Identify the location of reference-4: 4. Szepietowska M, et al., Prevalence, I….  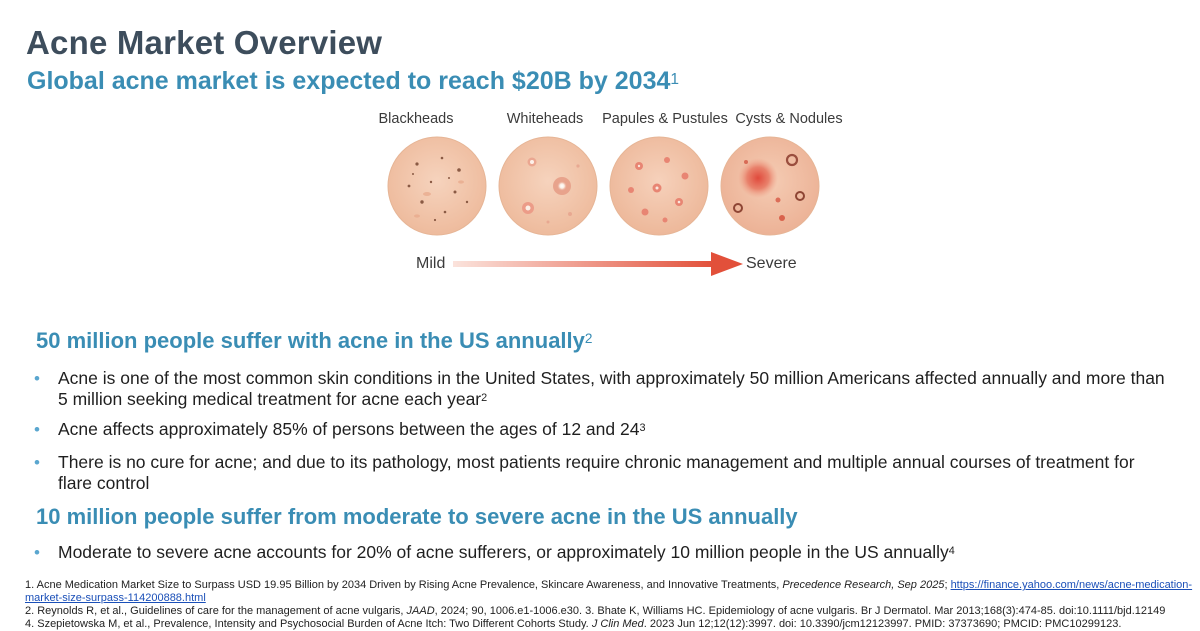
(573, 624).